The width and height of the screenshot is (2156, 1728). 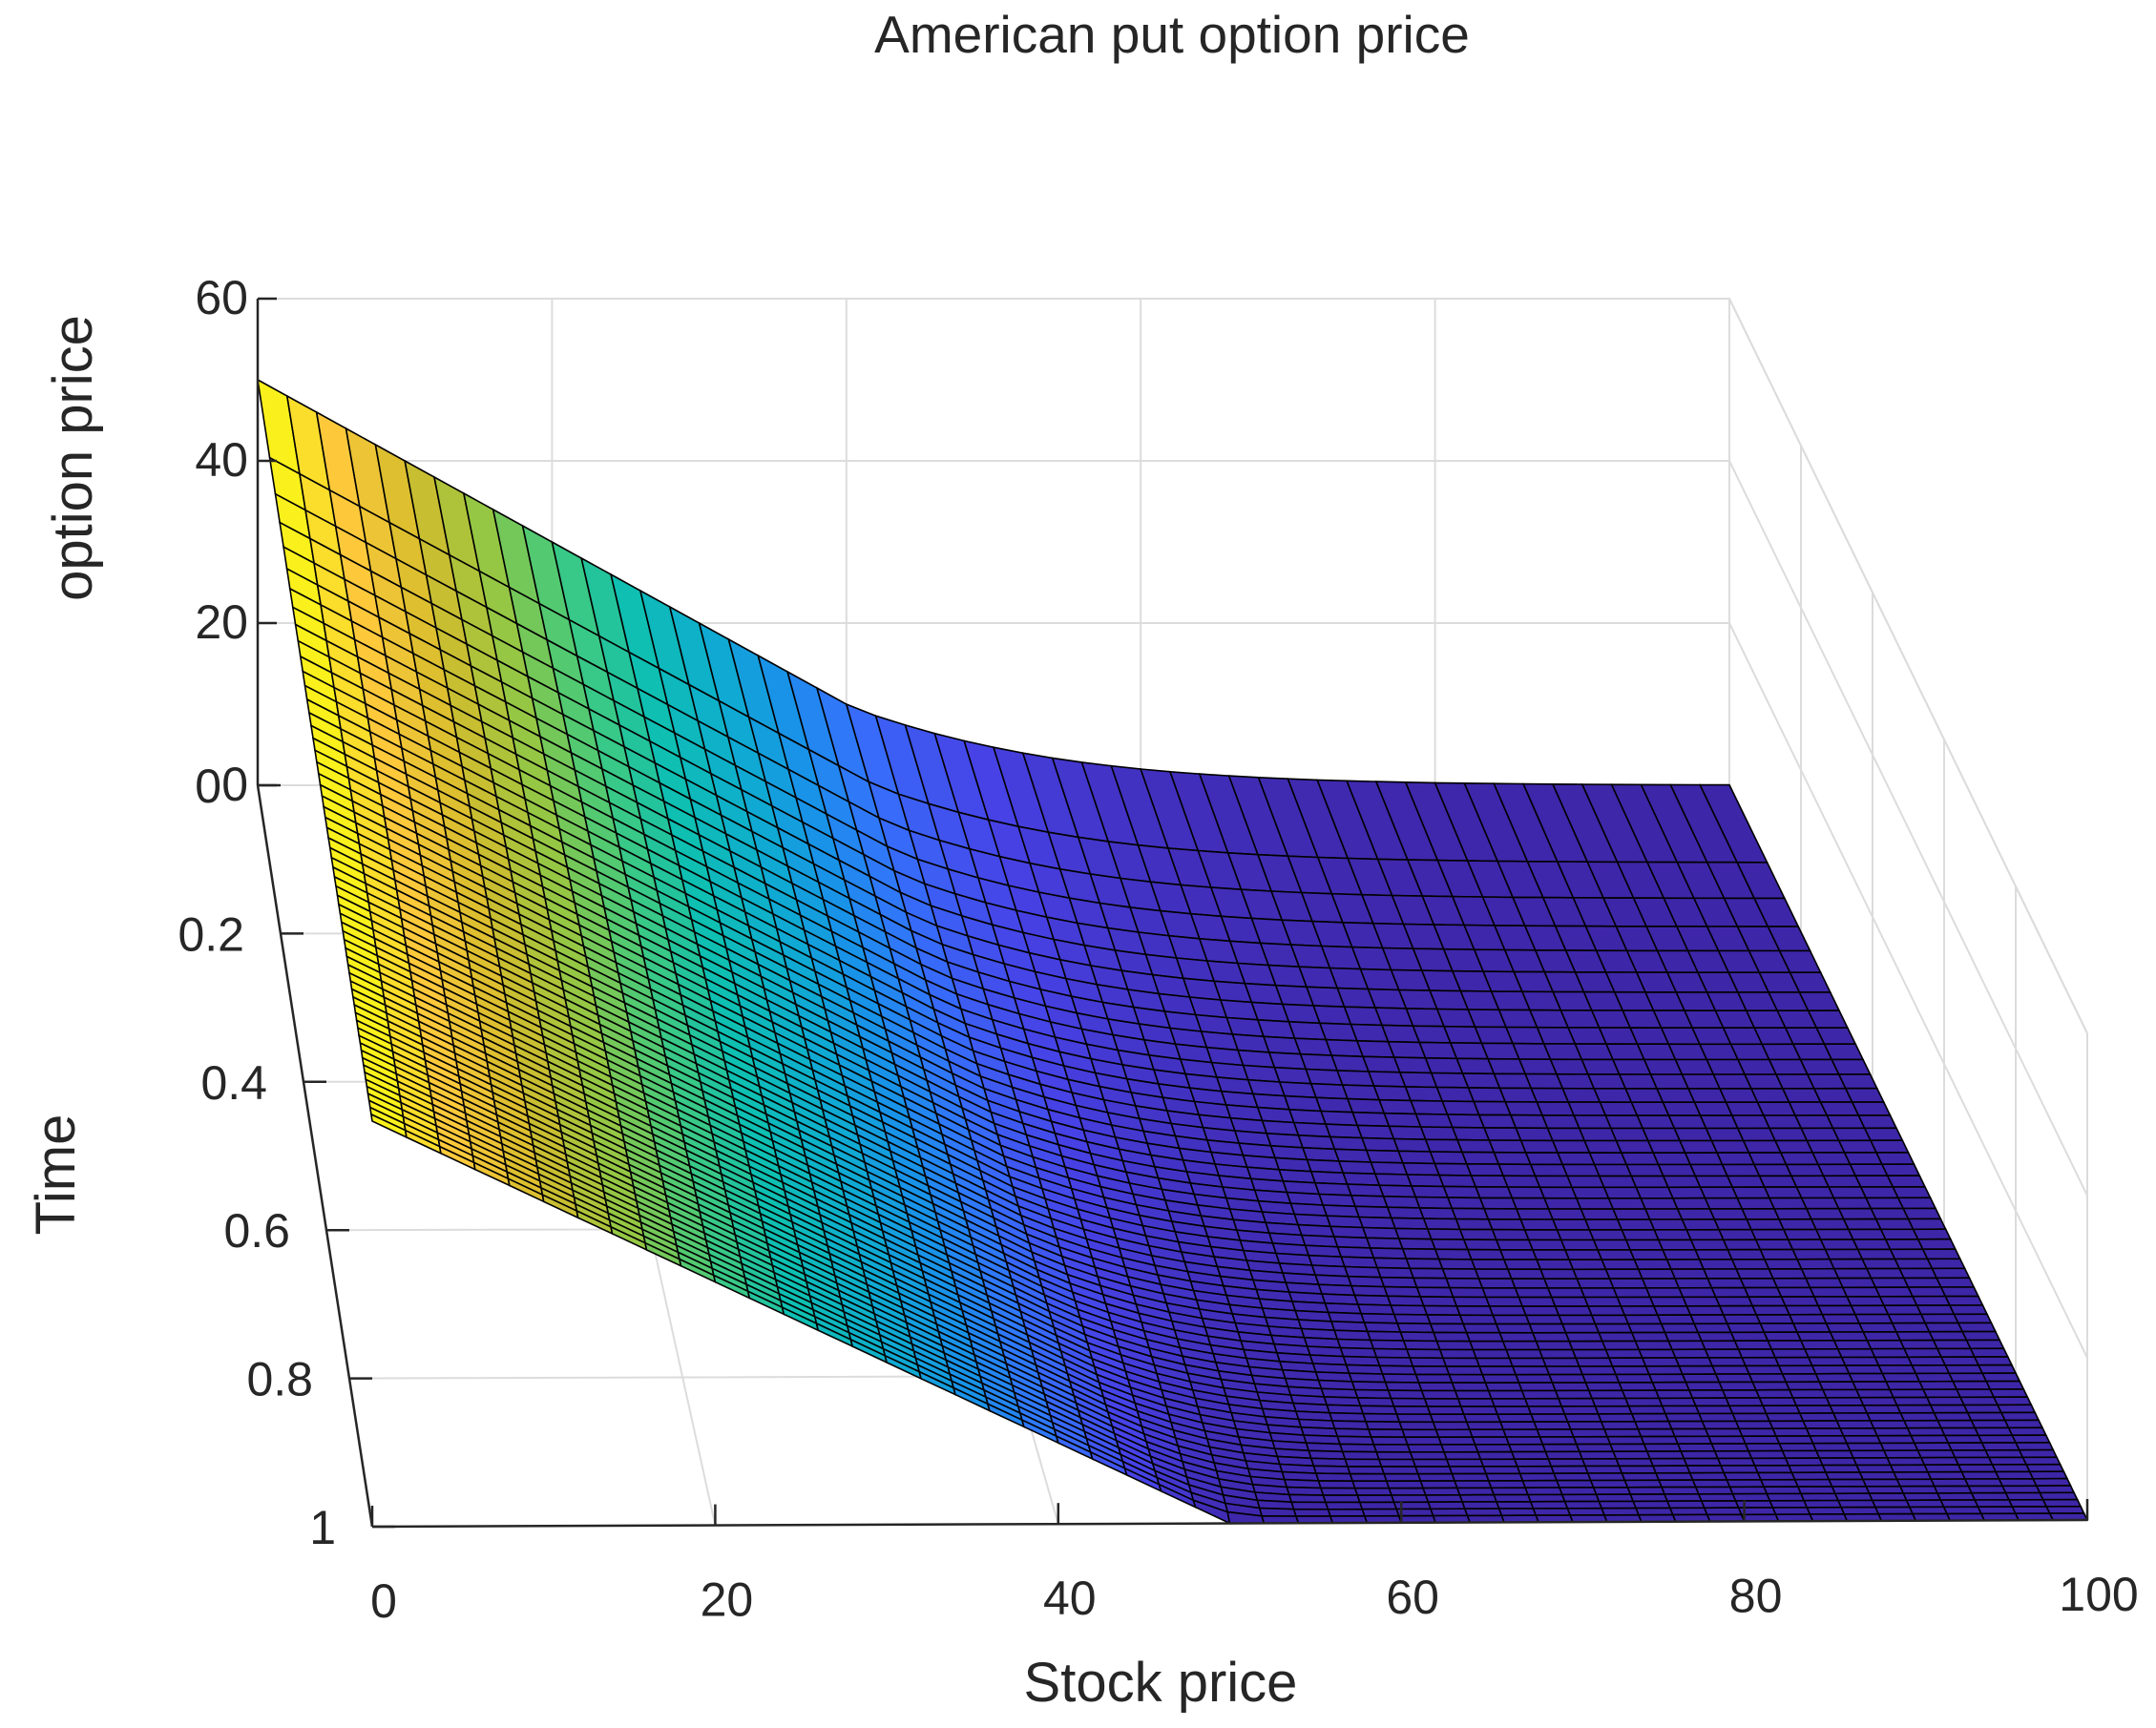 What do you see at coordinates (315, 1156) in the screenshot?
I see `y-axis-line` at bounding box center [315, 1156].